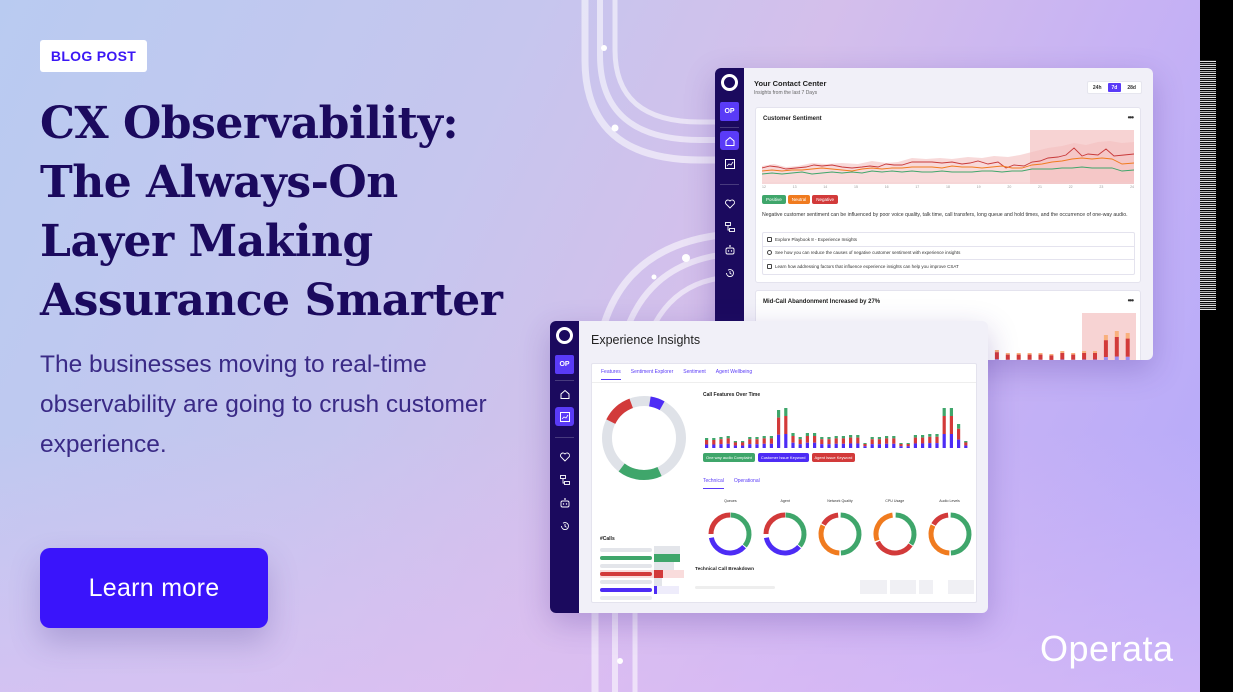 The width and height of the screenshot is (1233, 692). I want to click on headline-line: CX Observability:, so click(249, 123).